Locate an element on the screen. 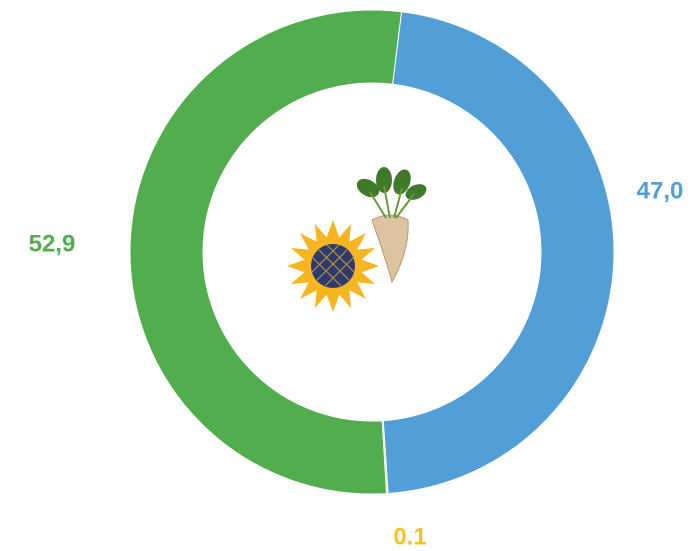 The image size is (693, 551). data-label: 47,0 is located at coordinates (660, 190).